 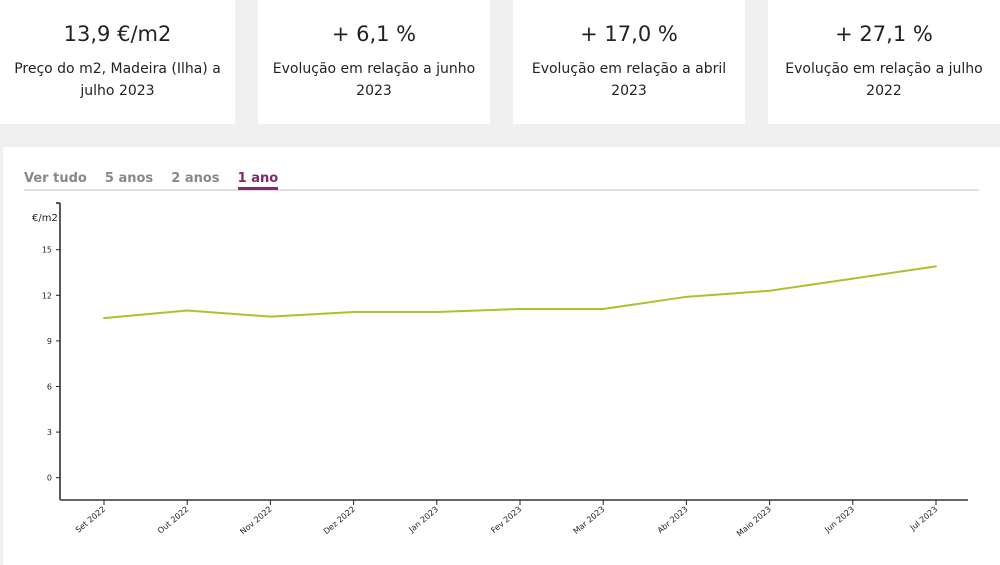 I want to click on tab-ver-tudo: Ver tudo, so click(x=55, y=178).